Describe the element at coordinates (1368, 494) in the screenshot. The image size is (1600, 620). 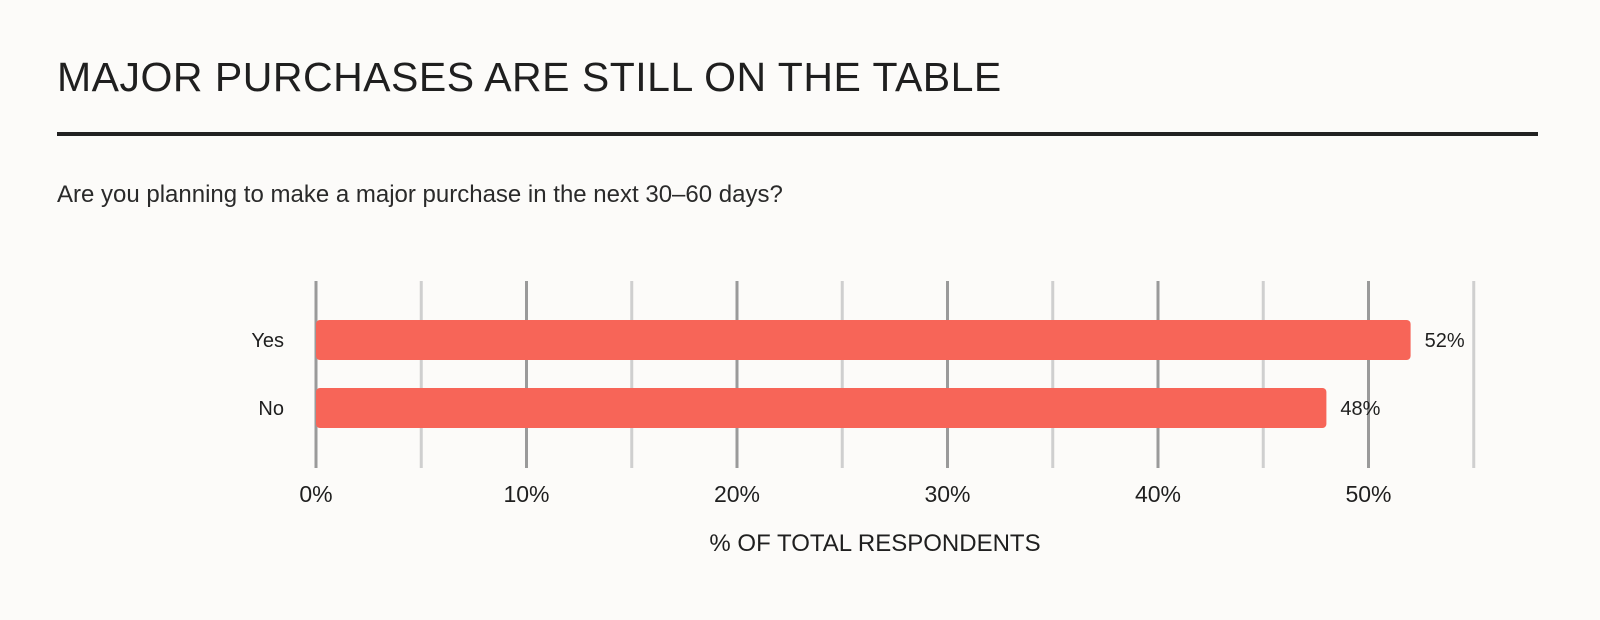
I see `x-tick-label: 50%` at that location.